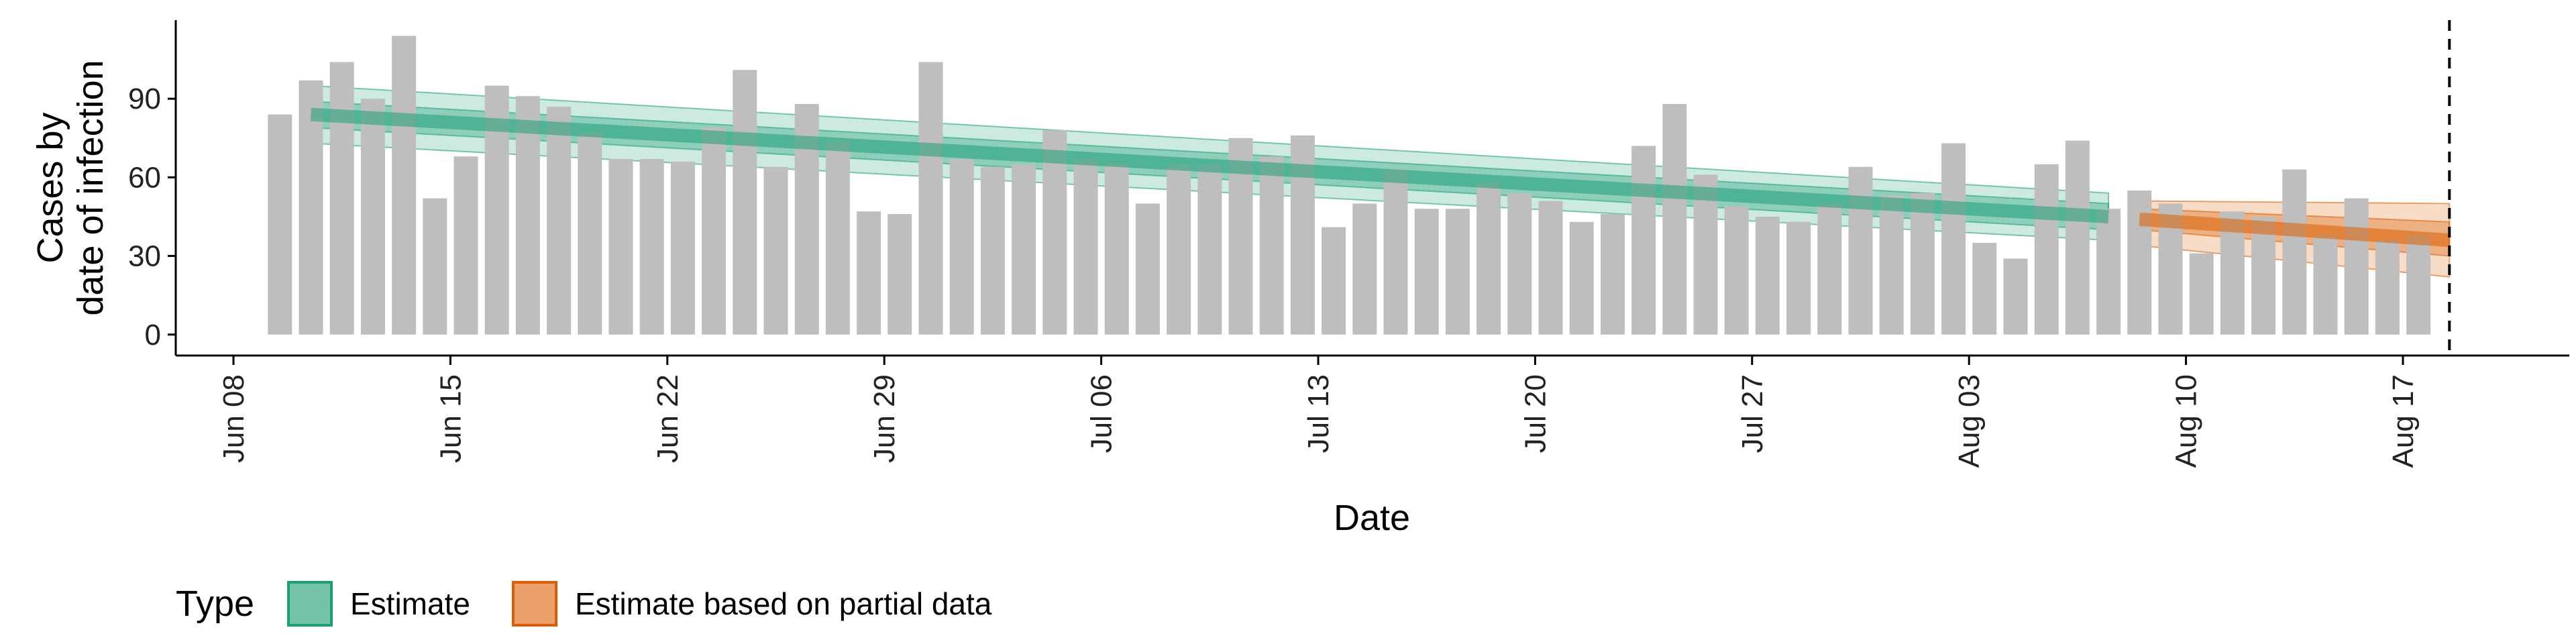 The height and width of the screenshot is (644, 2576). Describe the element at coordinates (144, 256) in the screenshot. I see `y-tick-label: 30` at that location.